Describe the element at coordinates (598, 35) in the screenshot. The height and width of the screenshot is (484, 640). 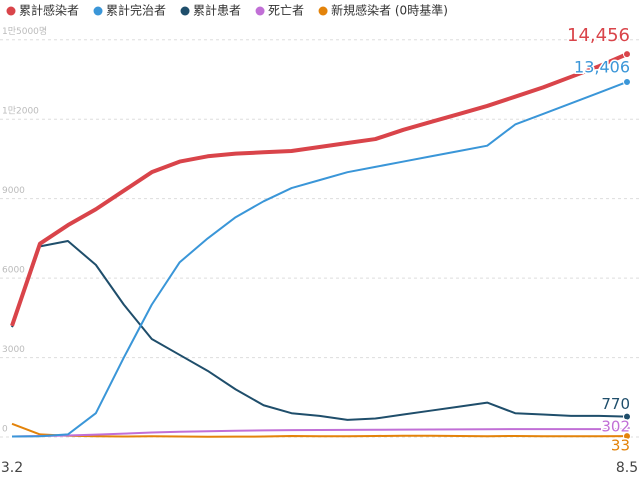
I see `value-label: 14,456` at that location.